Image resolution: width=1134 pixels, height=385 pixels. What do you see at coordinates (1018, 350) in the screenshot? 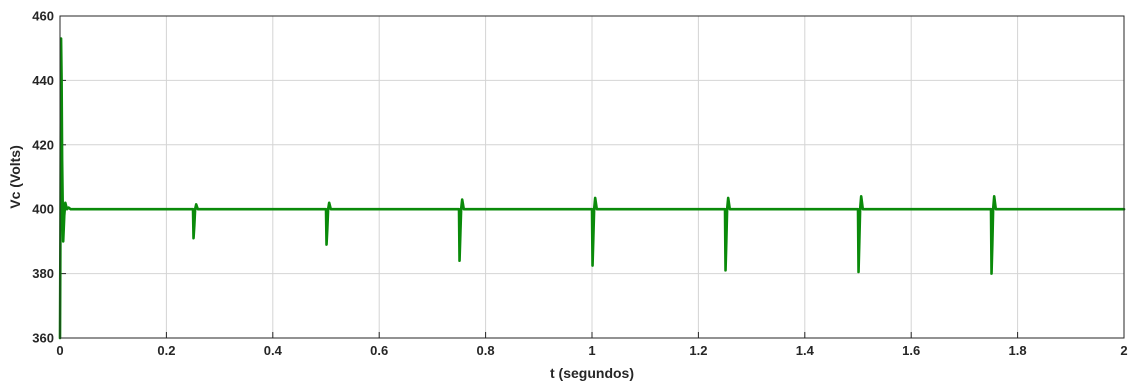
I see `x-tick-label: 1.8` at bounding box center [1018, 350].